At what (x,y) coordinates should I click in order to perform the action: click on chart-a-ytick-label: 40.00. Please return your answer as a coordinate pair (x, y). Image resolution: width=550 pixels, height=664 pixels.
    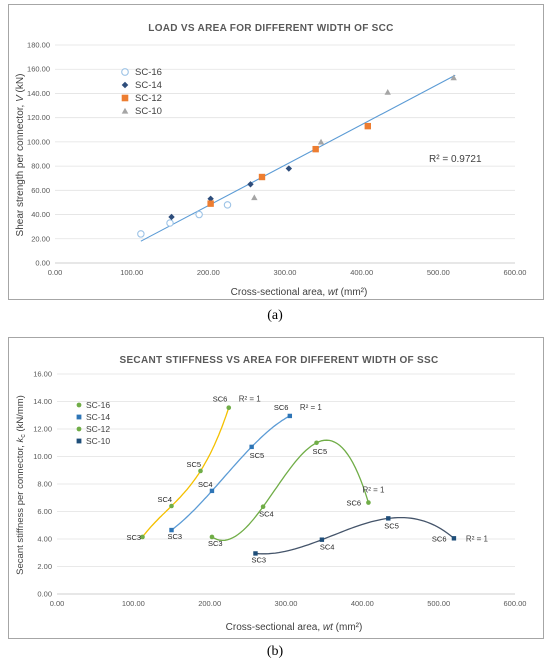
    Looking at the image, I should click on (40, 214).